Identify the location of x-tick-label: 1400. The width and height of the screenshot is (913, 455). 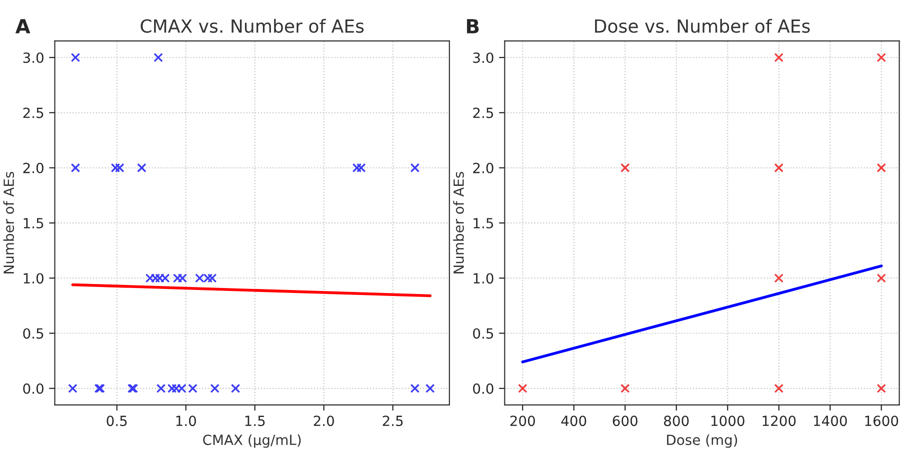
(830, 421).